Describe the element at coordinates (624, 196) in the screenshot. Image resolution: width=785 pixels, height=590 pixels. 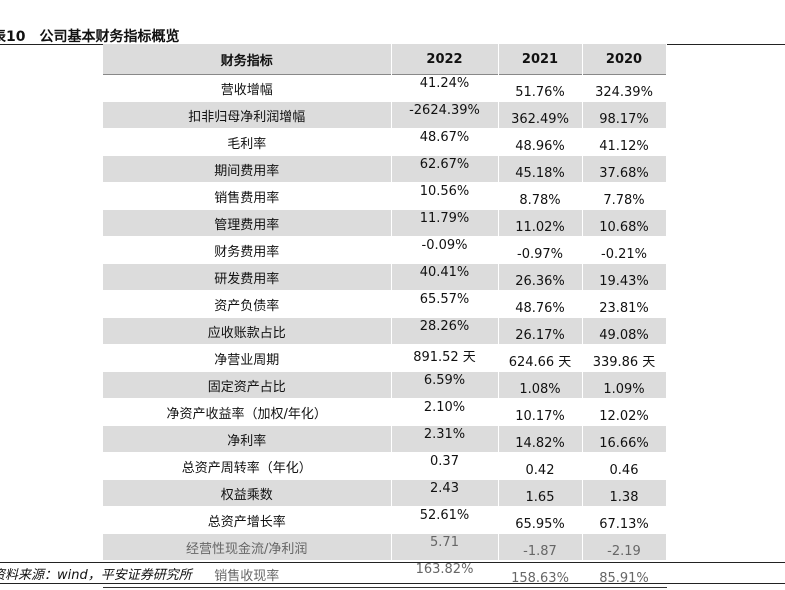
I see `cell-2020: 7.78%` at that location.